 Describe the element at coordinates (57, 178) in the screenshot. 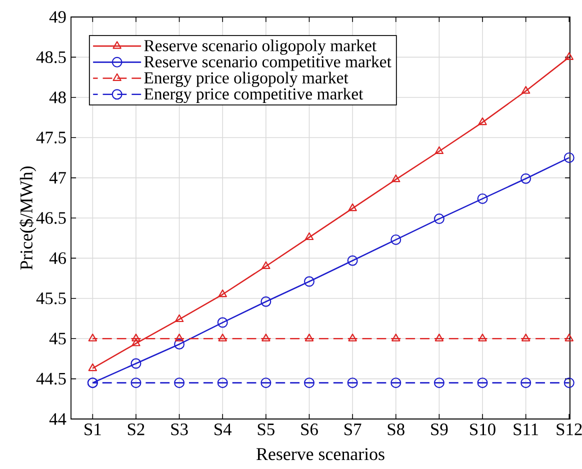

I see `y-tick-label: 47` at that location.